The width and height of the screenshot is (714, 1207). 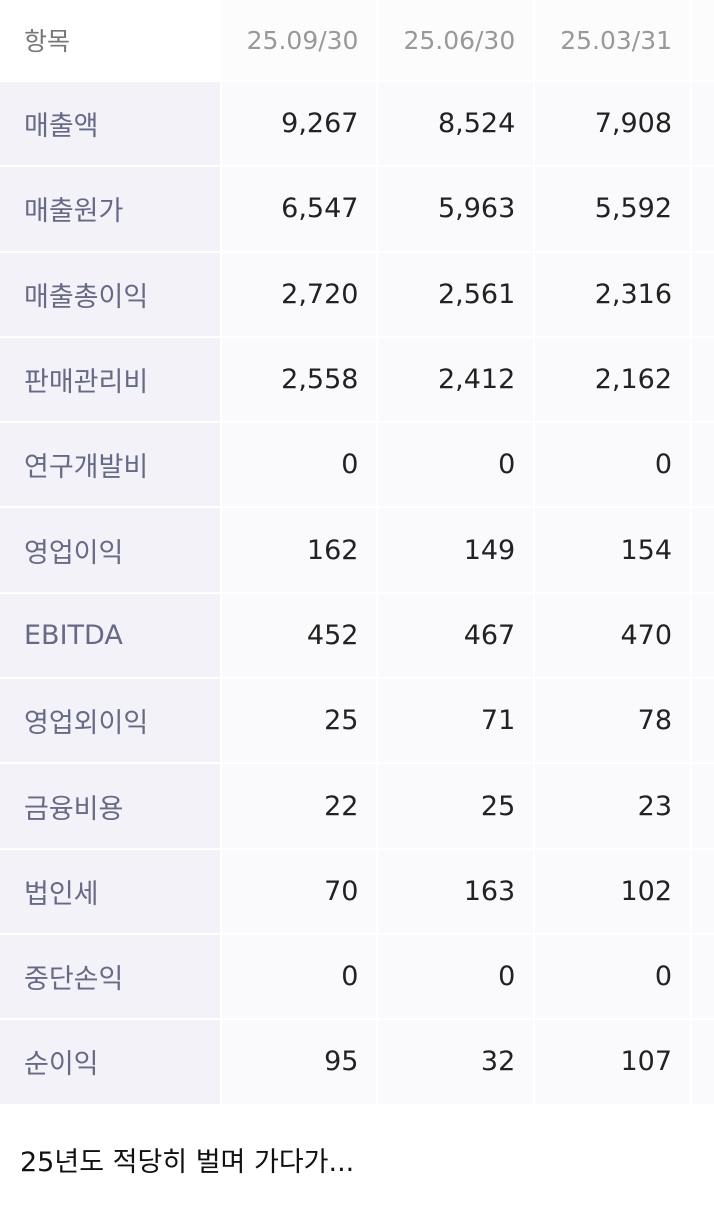 I want to click on value-cell: 162, so click(x=299, y=550).